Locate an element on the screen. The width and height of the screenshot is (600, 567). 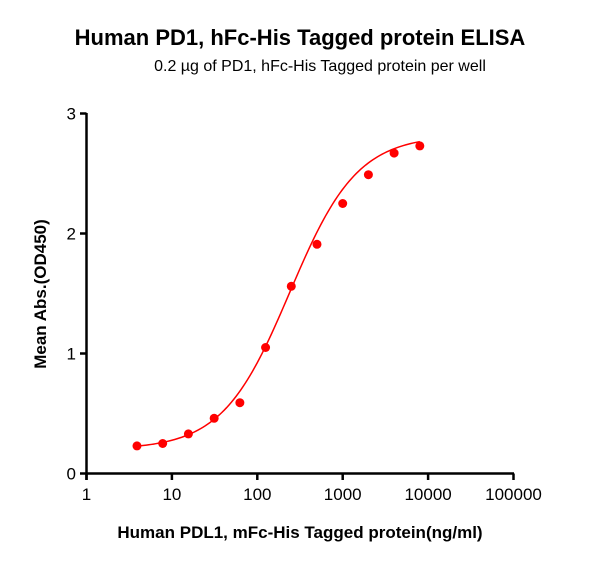
x-ticks: 1 10 100 1000 10000 100000 is located at coordinates (312, 488).